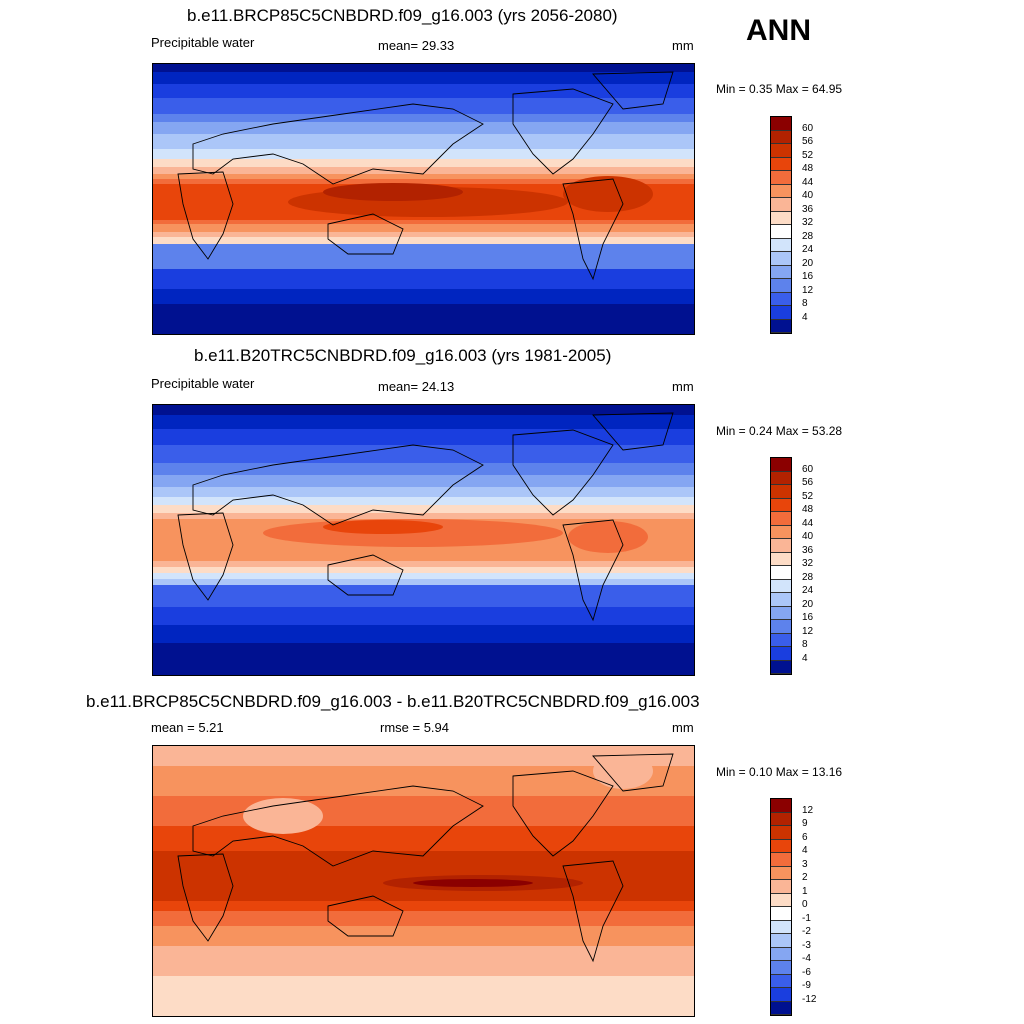 This screenshot has width=1024, height=1024. I want to click on mean-label: mean = 5.21, so click(187, 727).